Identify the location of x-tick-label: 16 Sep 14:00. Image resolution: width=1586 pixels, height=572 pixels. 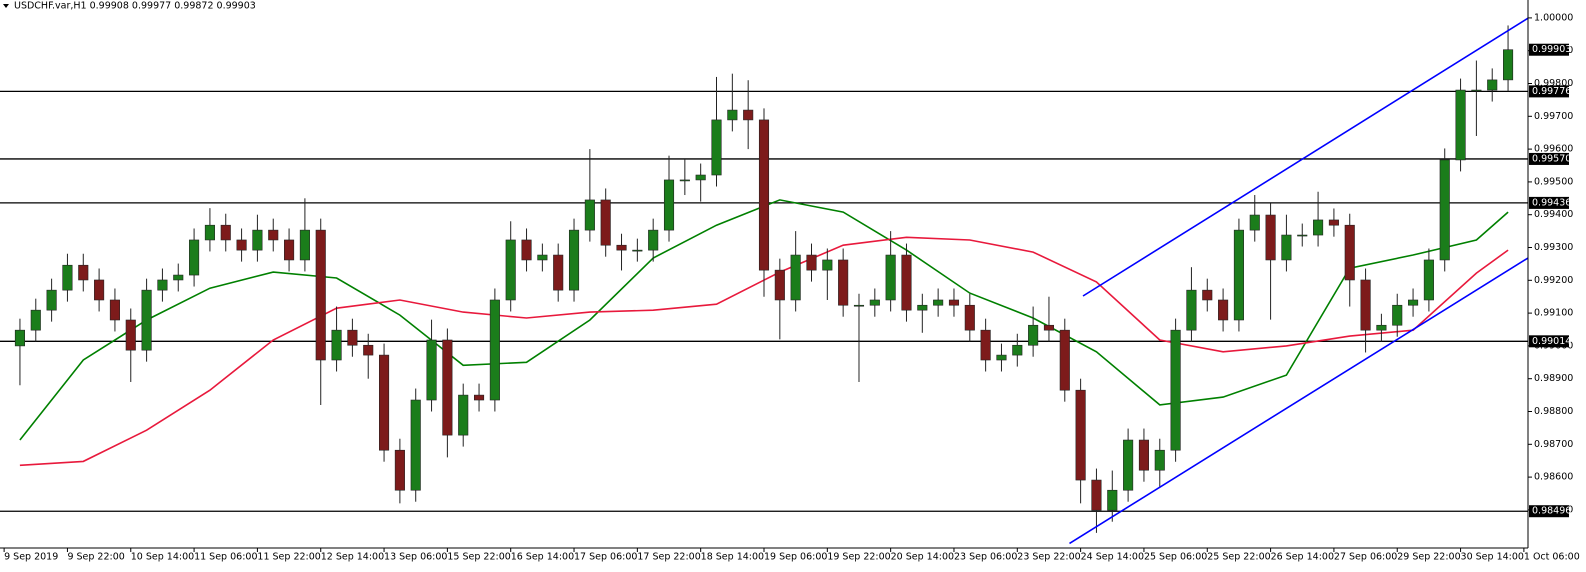
(542, 557).